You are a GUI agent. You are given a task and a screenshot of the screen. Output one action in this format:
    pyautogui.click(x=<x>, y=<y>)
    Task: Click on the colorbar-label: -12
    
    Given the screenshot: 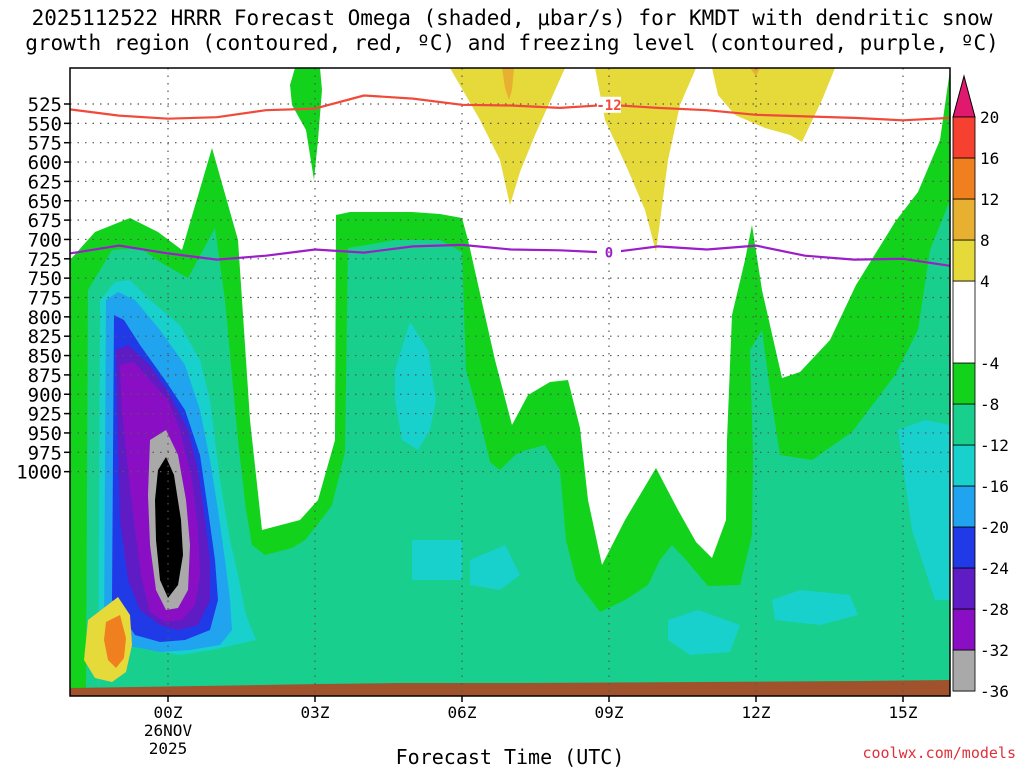 What is the action you would take?
    pyautogui.click(x=994, y=445)
    